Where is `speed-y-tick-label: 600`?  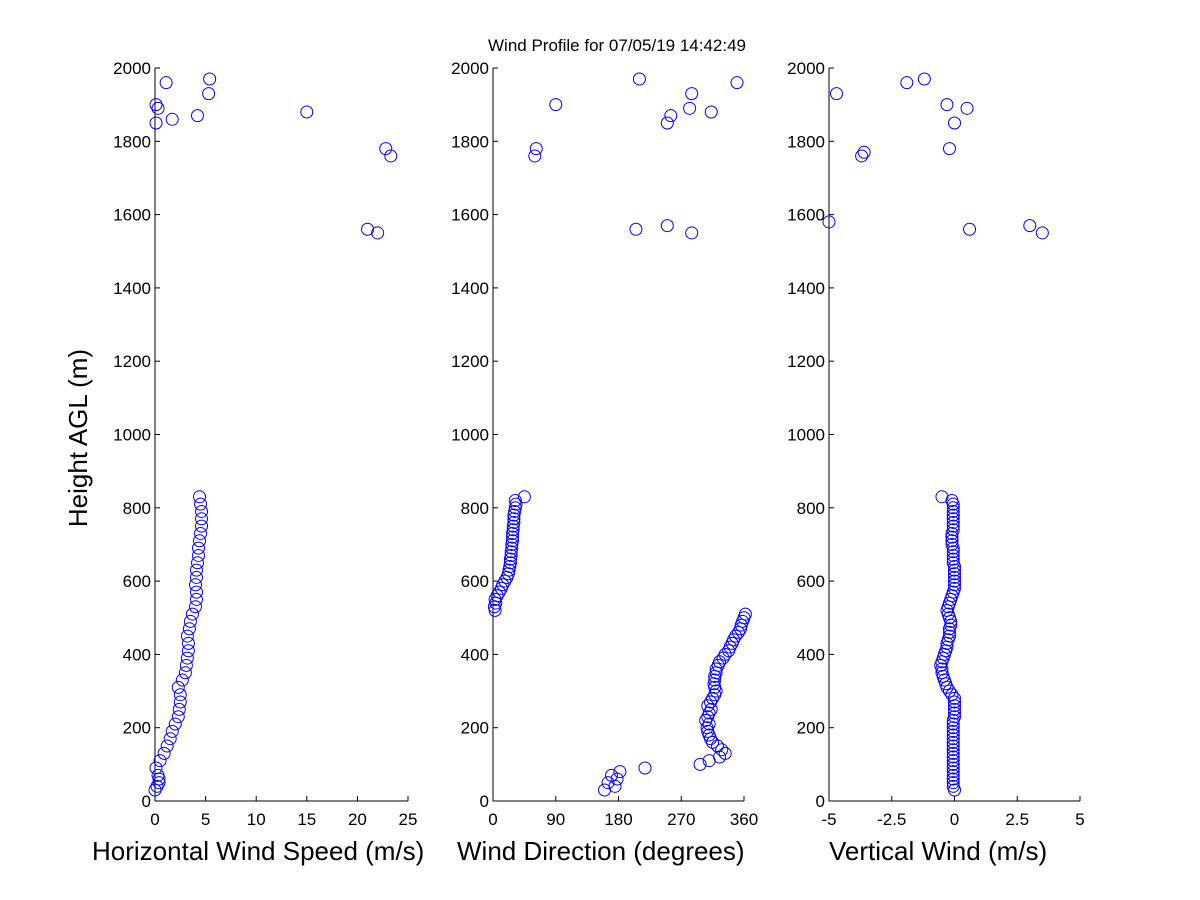 speed-y-tick-label: 600 is located at coordinates (137, 581).